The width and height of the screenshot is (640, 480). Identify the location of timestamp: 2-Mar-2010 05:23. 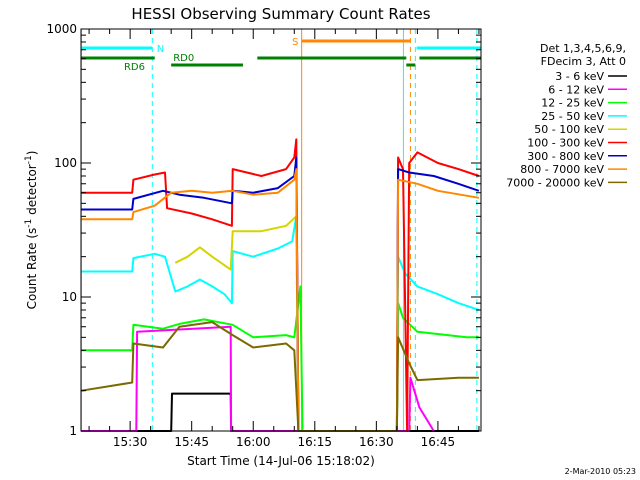
(600, 471).